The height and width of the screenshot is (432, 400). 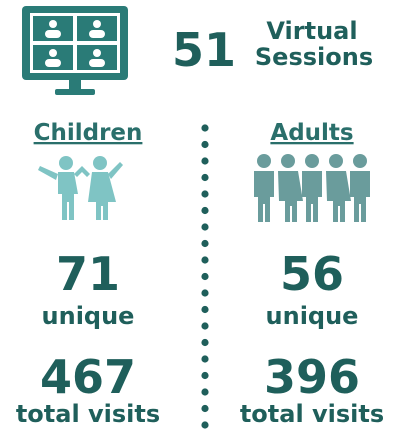 I want to click on adults-icon, so click(x=312, y=188).